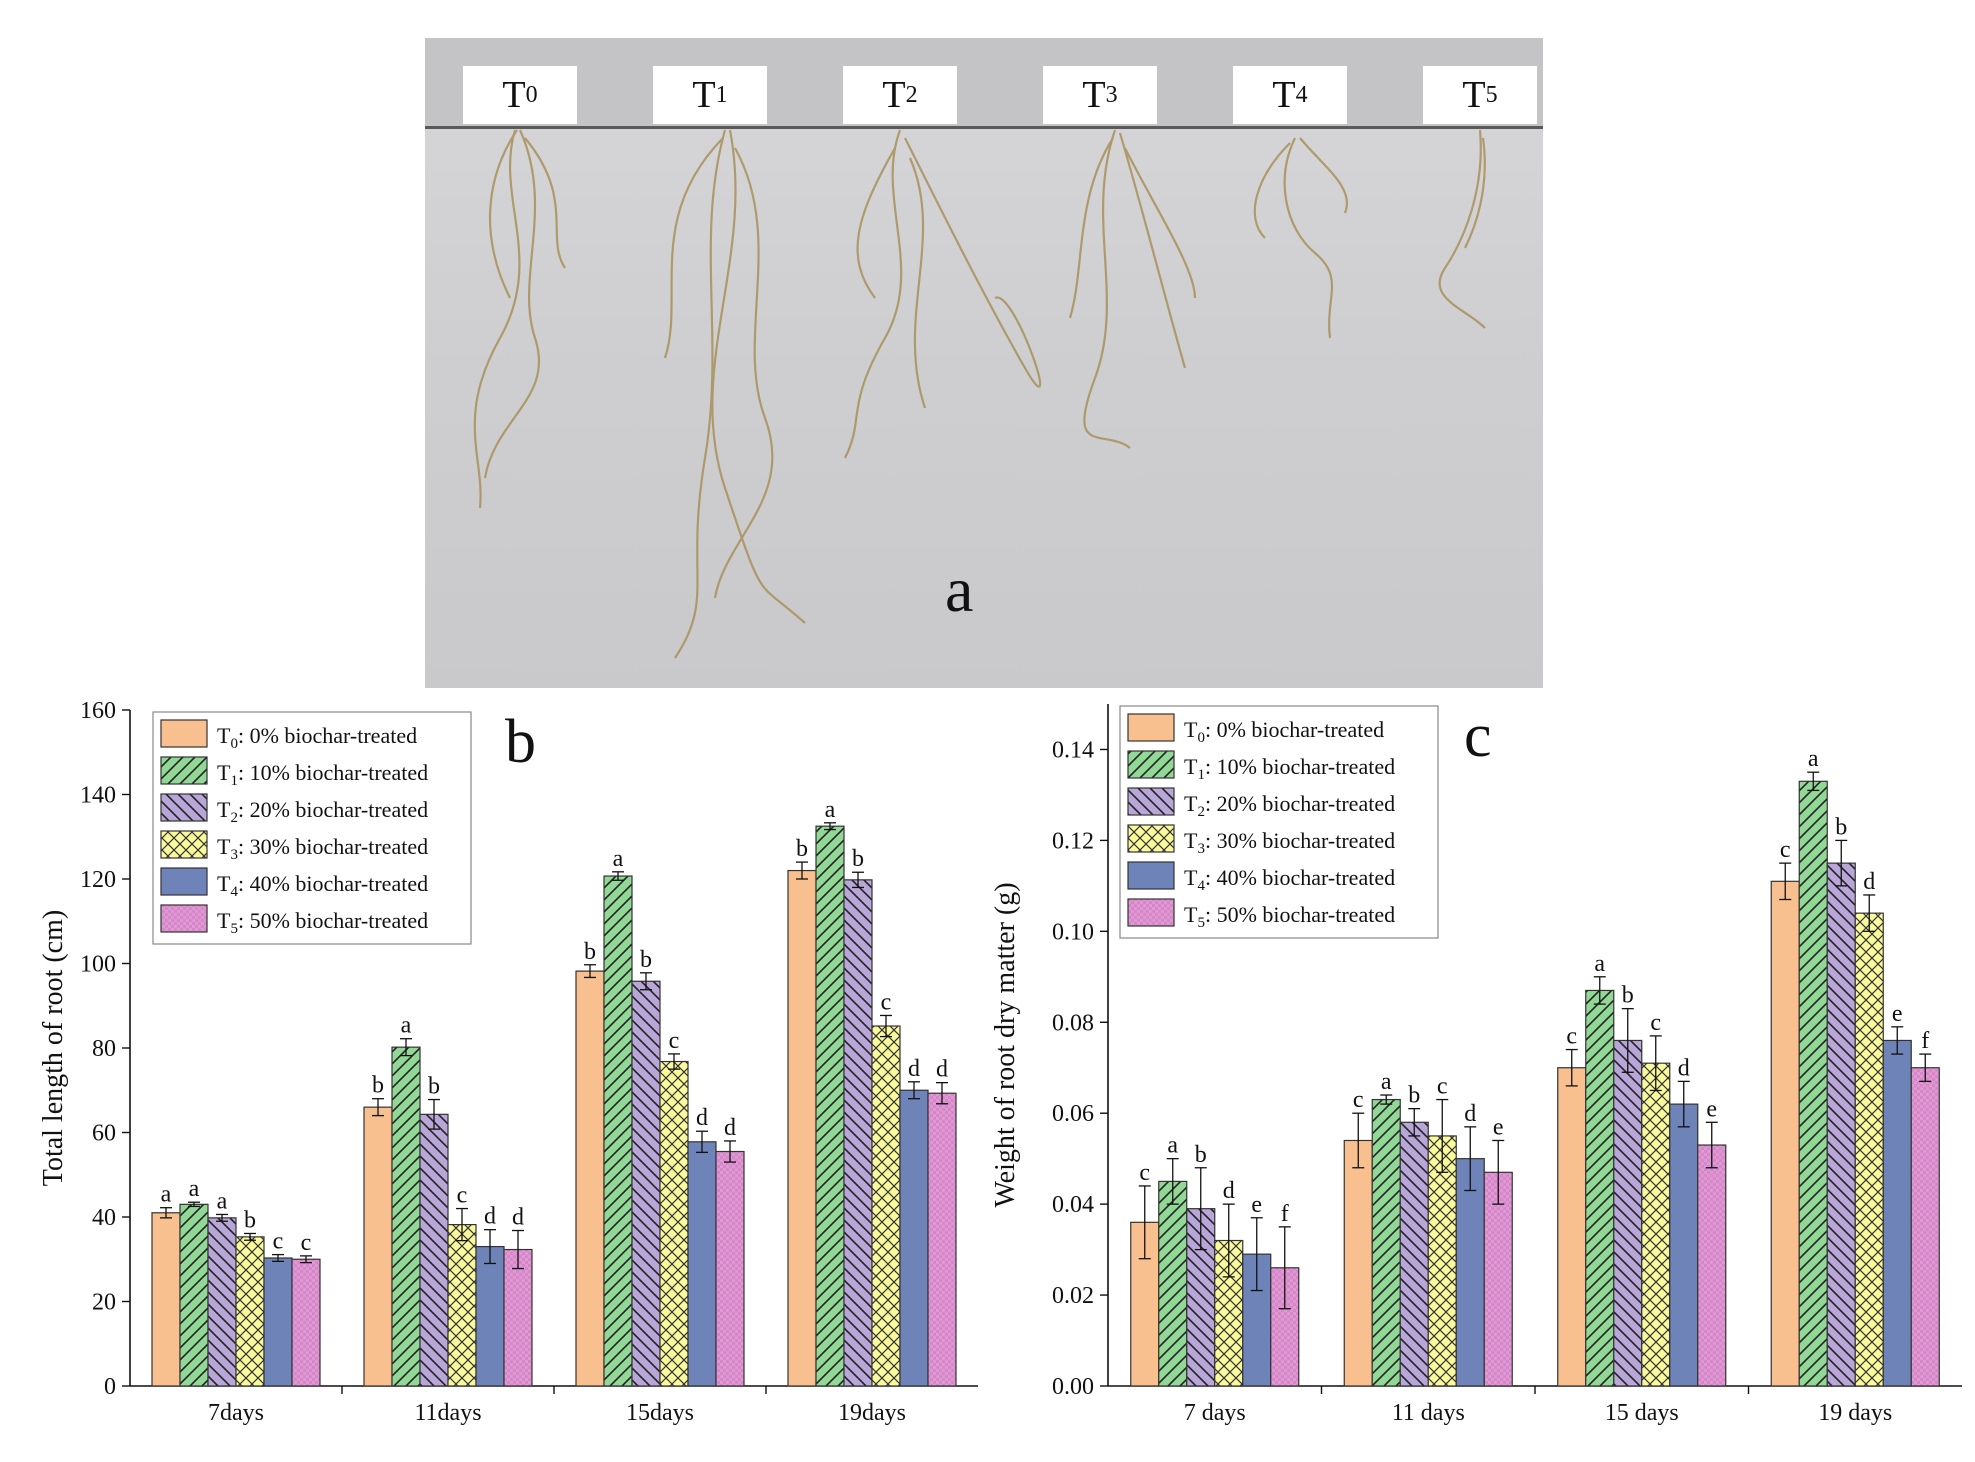 The image size is (1975, 1462). Describe the element at coordinates (1073, 1114) in the screenshot. I see `y-tick-label: 0.06` at that location.